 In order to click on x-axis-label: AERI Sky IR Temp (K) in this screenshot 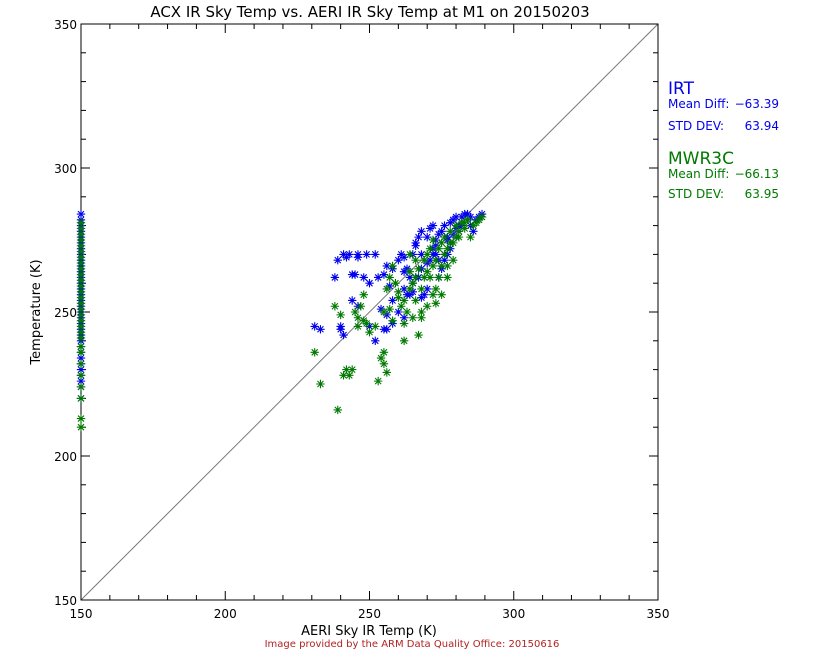, I will do `click(369, 631)`.